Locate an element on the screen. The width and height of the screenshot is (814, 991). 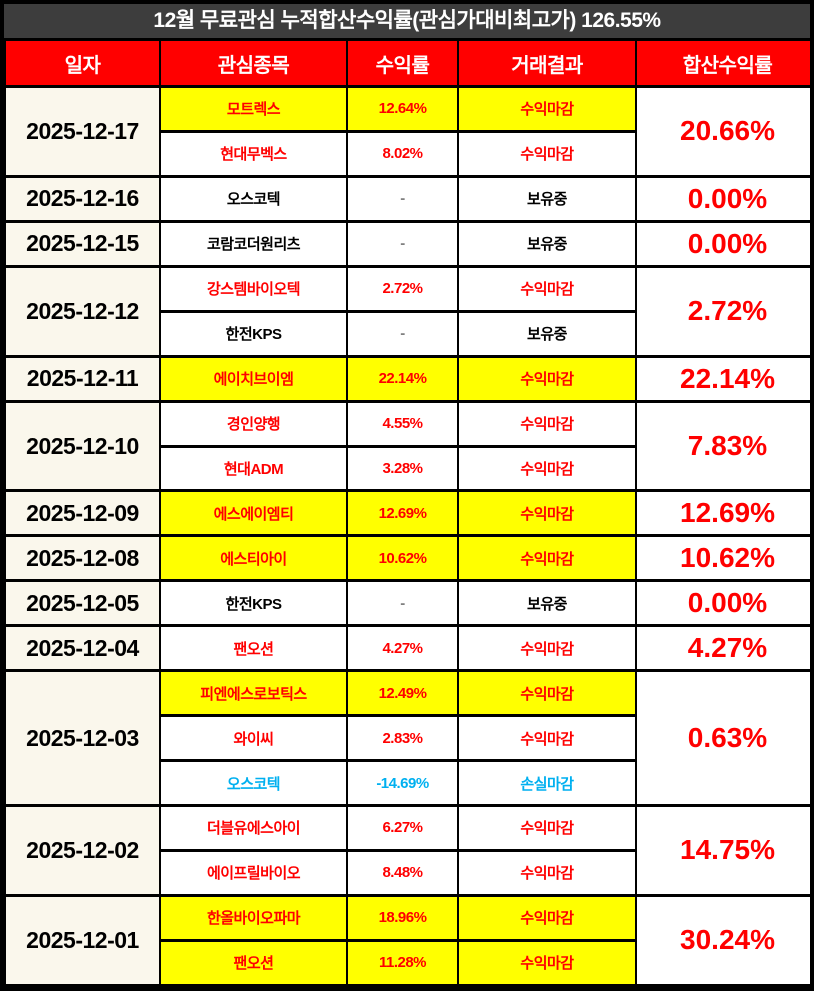
table-header-row: 일자 관심종목 수익률 거래결과 합산수익률 is located at coordinates (407, 63).